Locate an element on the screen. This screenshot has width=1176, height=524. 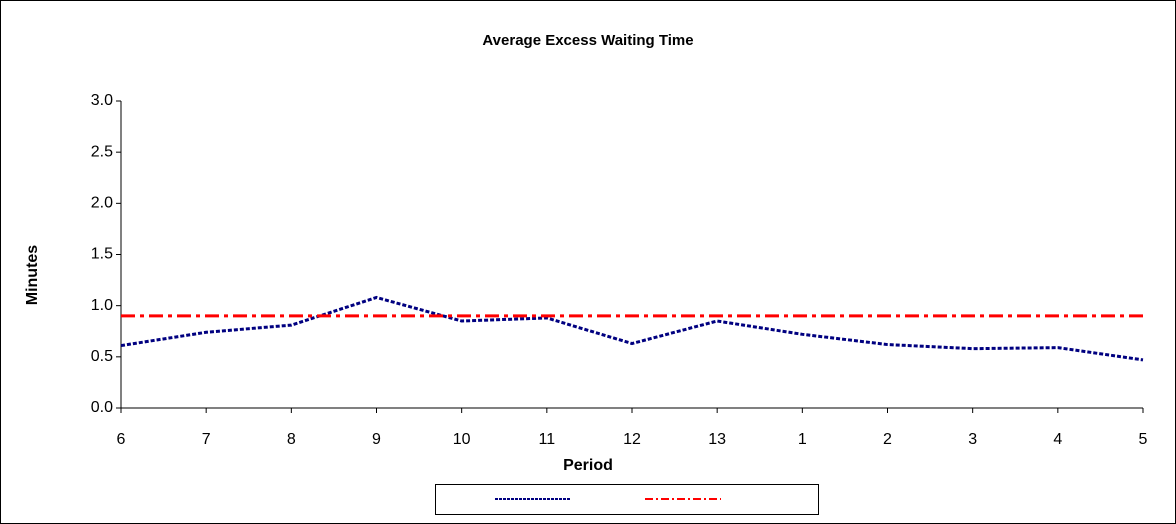
x-tick-label: 10 is located at coordinates (462, 439).